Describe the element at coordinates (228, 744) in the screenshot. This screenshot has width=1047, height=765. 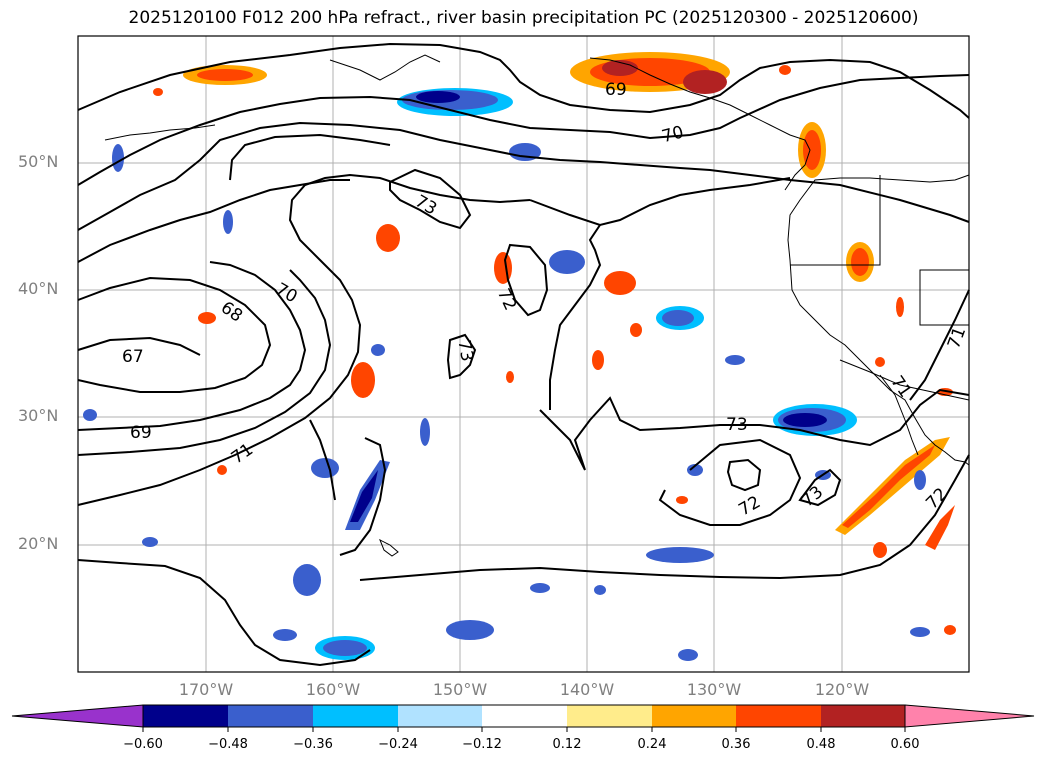
I see `colorbar-tick-label: −0.48` at that location.